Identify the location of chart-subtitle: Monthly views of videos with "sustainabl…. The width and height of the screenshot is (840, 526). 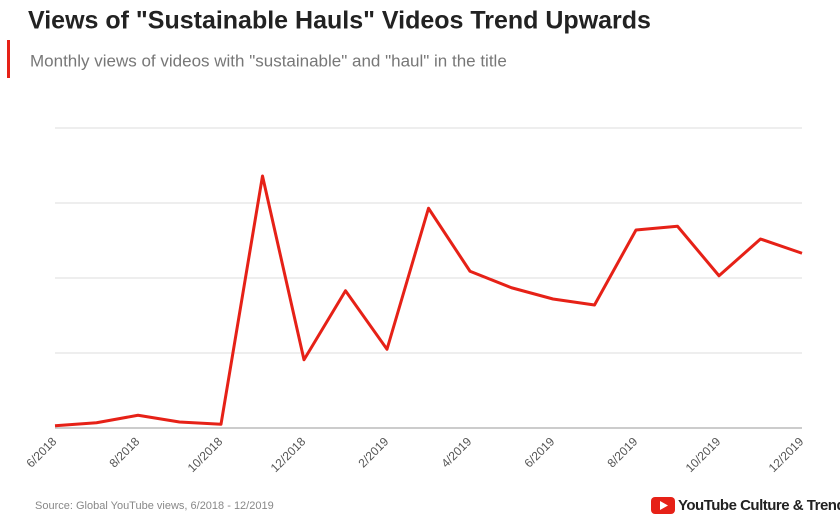
(268, 60).